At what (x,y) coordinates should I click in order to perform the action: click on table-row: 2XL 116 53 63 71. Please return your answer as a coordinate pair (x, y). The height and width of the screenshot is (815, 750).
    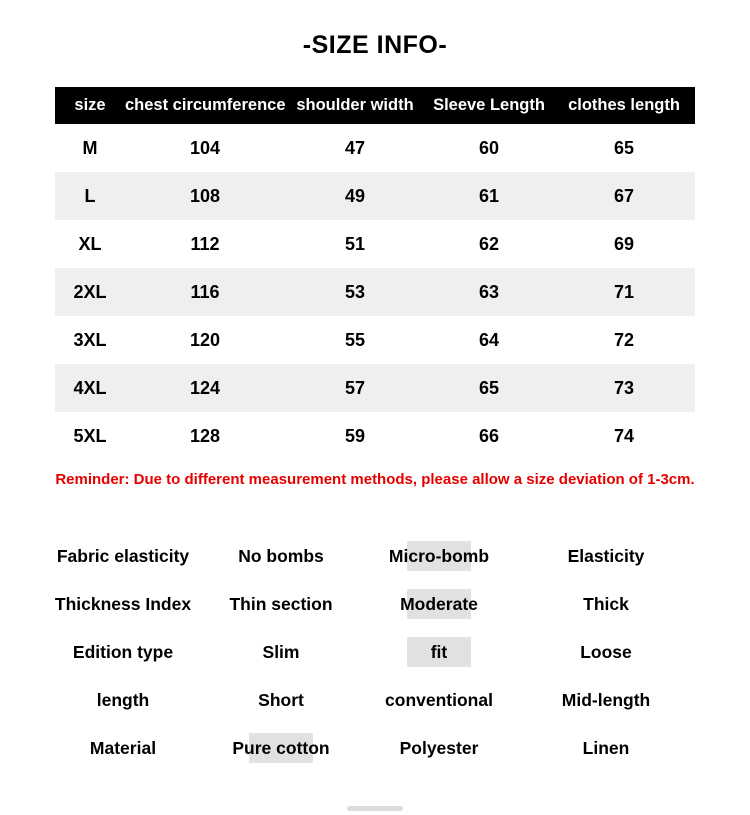
    Looking at the image, I should click on (375, 292).